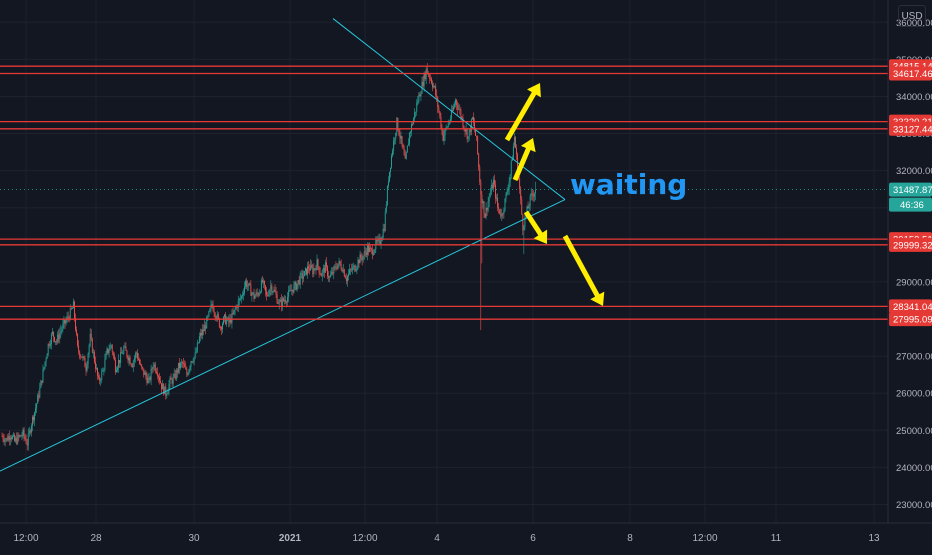 Image resolution: width=932 pixels, height=555 pixels. Describe the element at coordinates (910, 189) in the screenshot. I see `current-price-tag` at that location.